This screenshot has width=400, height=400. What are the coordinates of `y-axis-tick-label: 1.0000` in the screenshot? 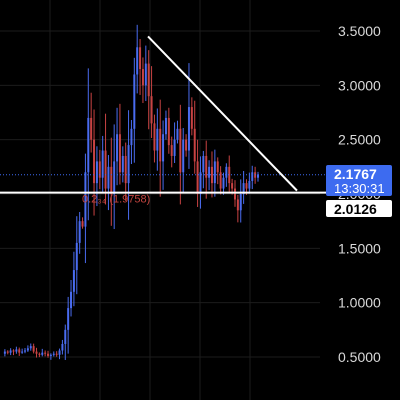 It's located at (359, 303).